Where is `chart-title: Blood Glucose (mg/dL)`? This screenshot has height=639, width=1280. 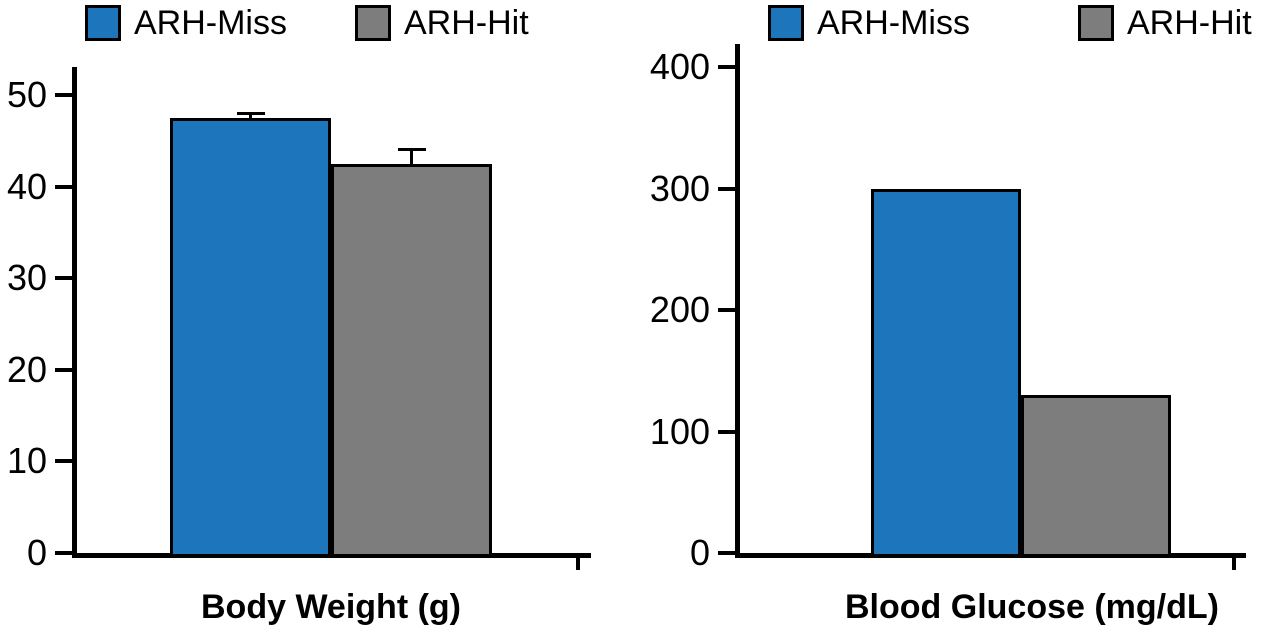 chart-title: Blood Glucose (mg/dL) is located at coordinates (1032, 607).